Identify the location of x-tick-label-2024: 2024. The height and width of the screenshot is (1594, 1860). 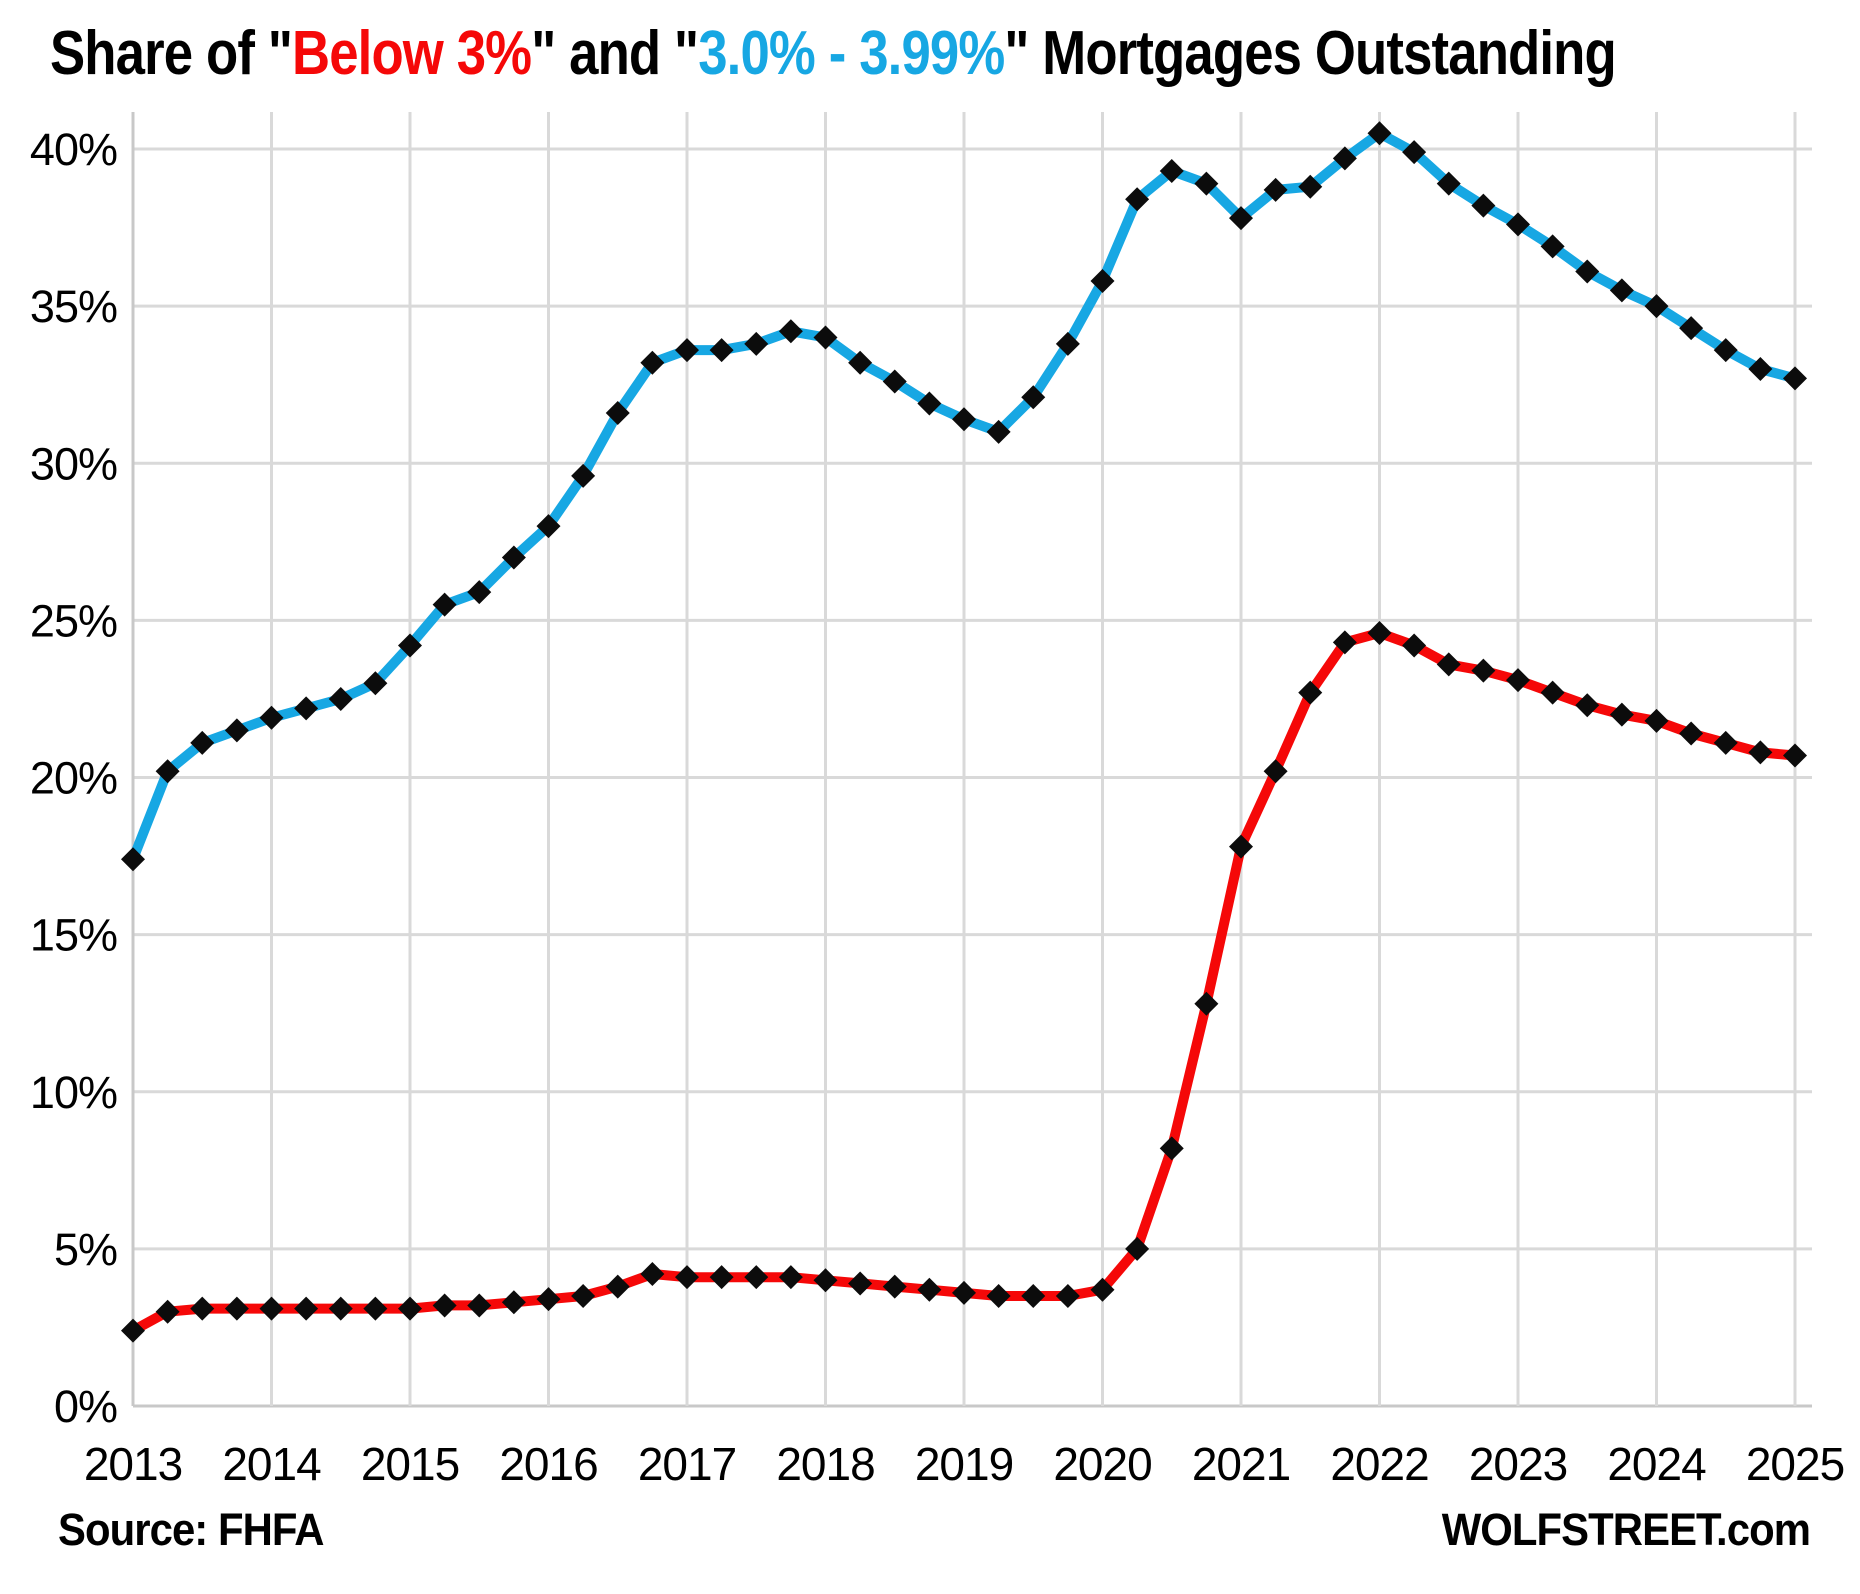
(1656, 1464).